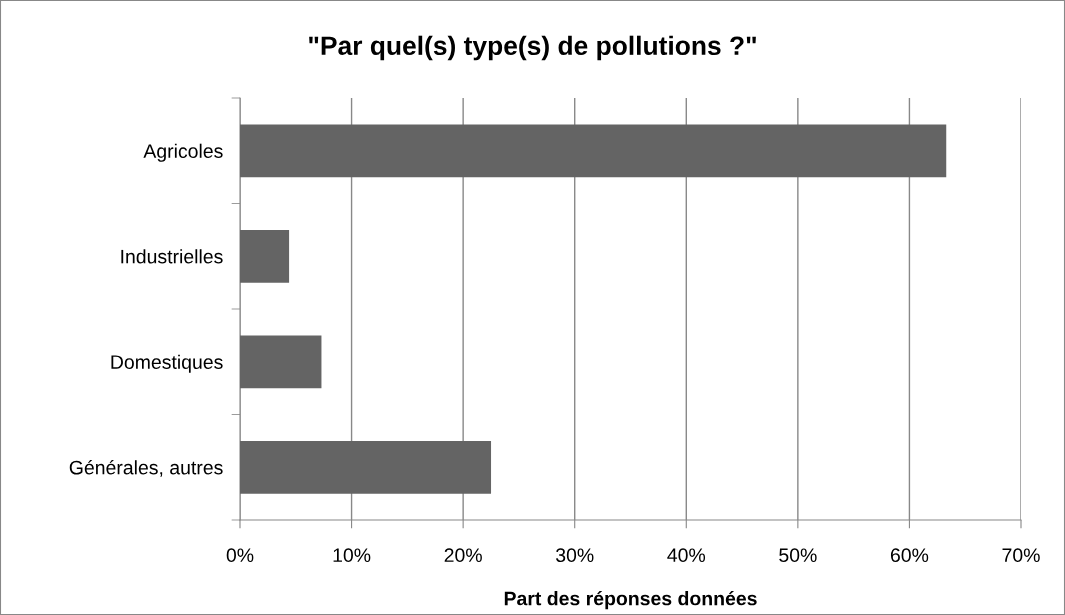 The image size is (1065, 615). I want to click on x-tick-label: 30%, so click(575, 555).